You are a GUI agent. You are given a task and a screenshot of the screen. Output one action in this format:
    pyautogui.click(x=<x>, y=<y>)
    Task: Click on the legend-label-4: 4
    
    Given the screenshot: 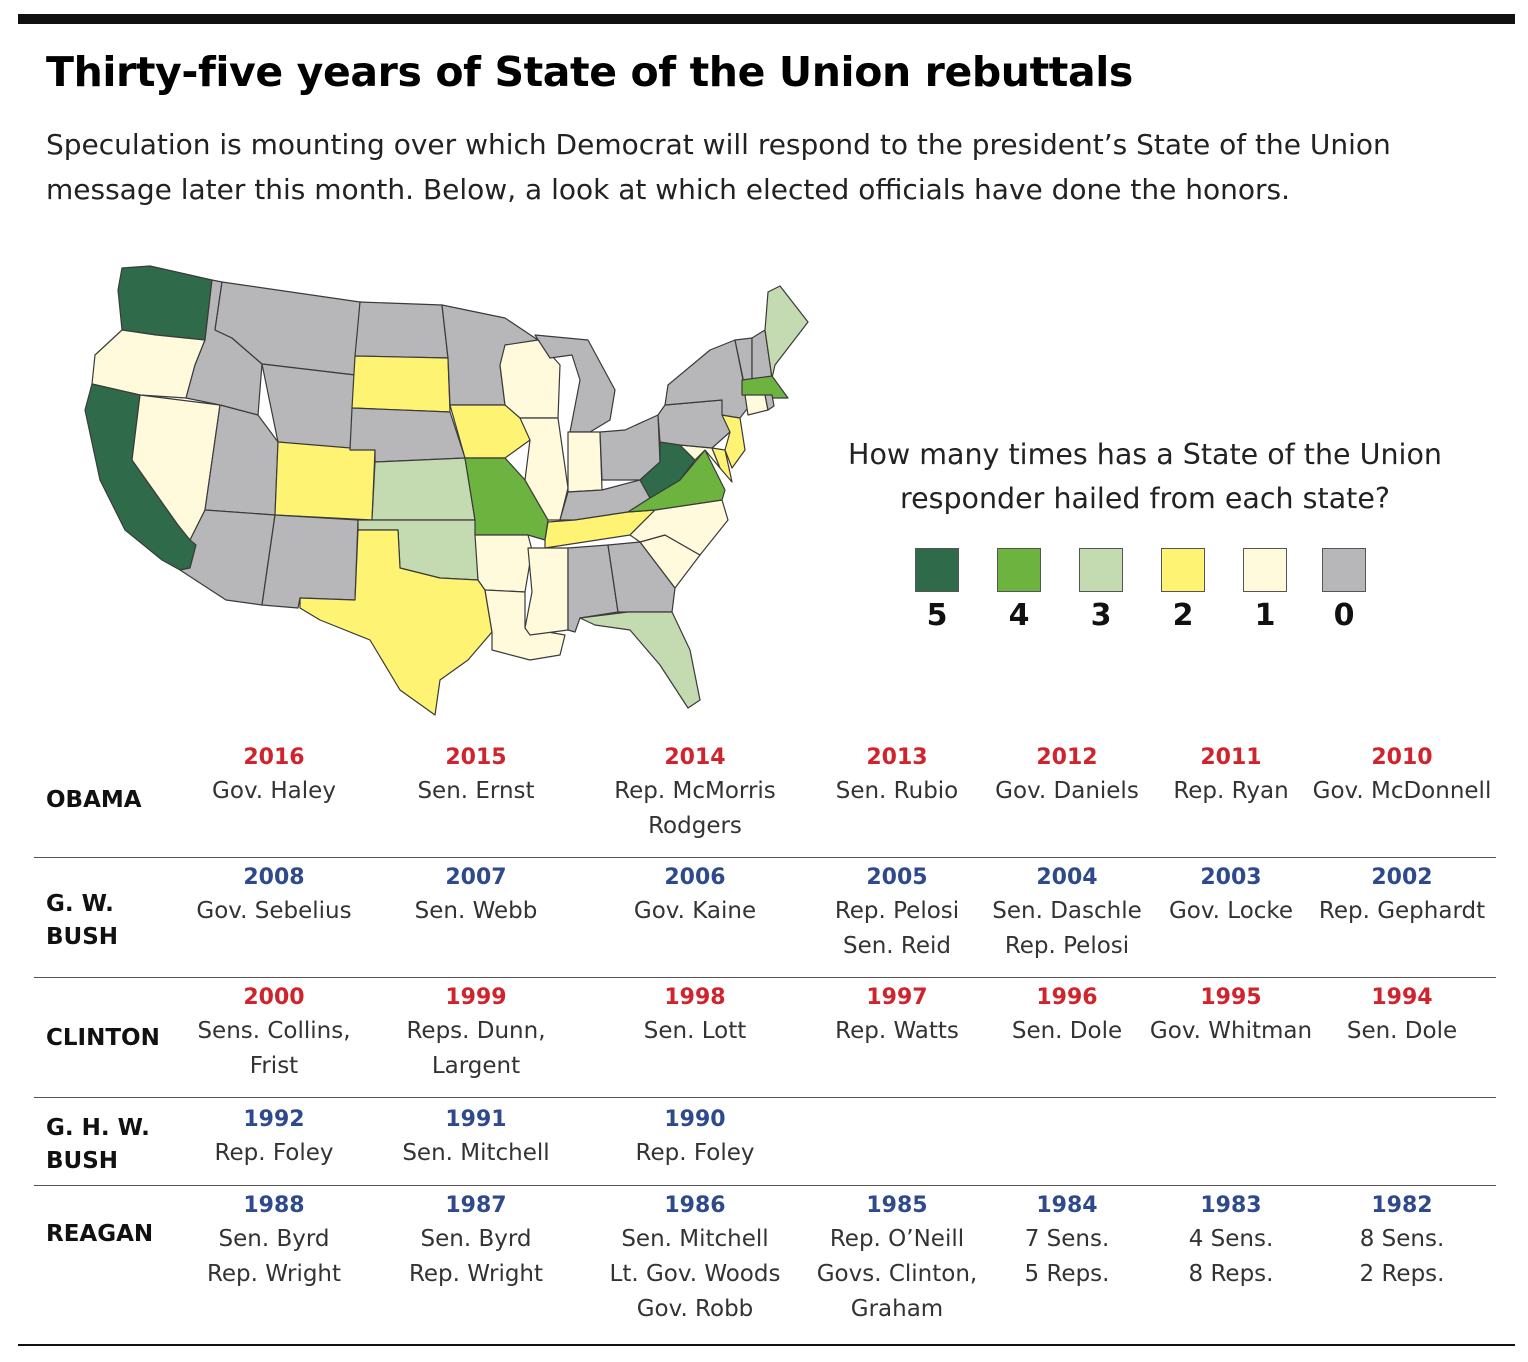 What is the action you would take?
    pyautogui.click(x=1019, y=615)
    